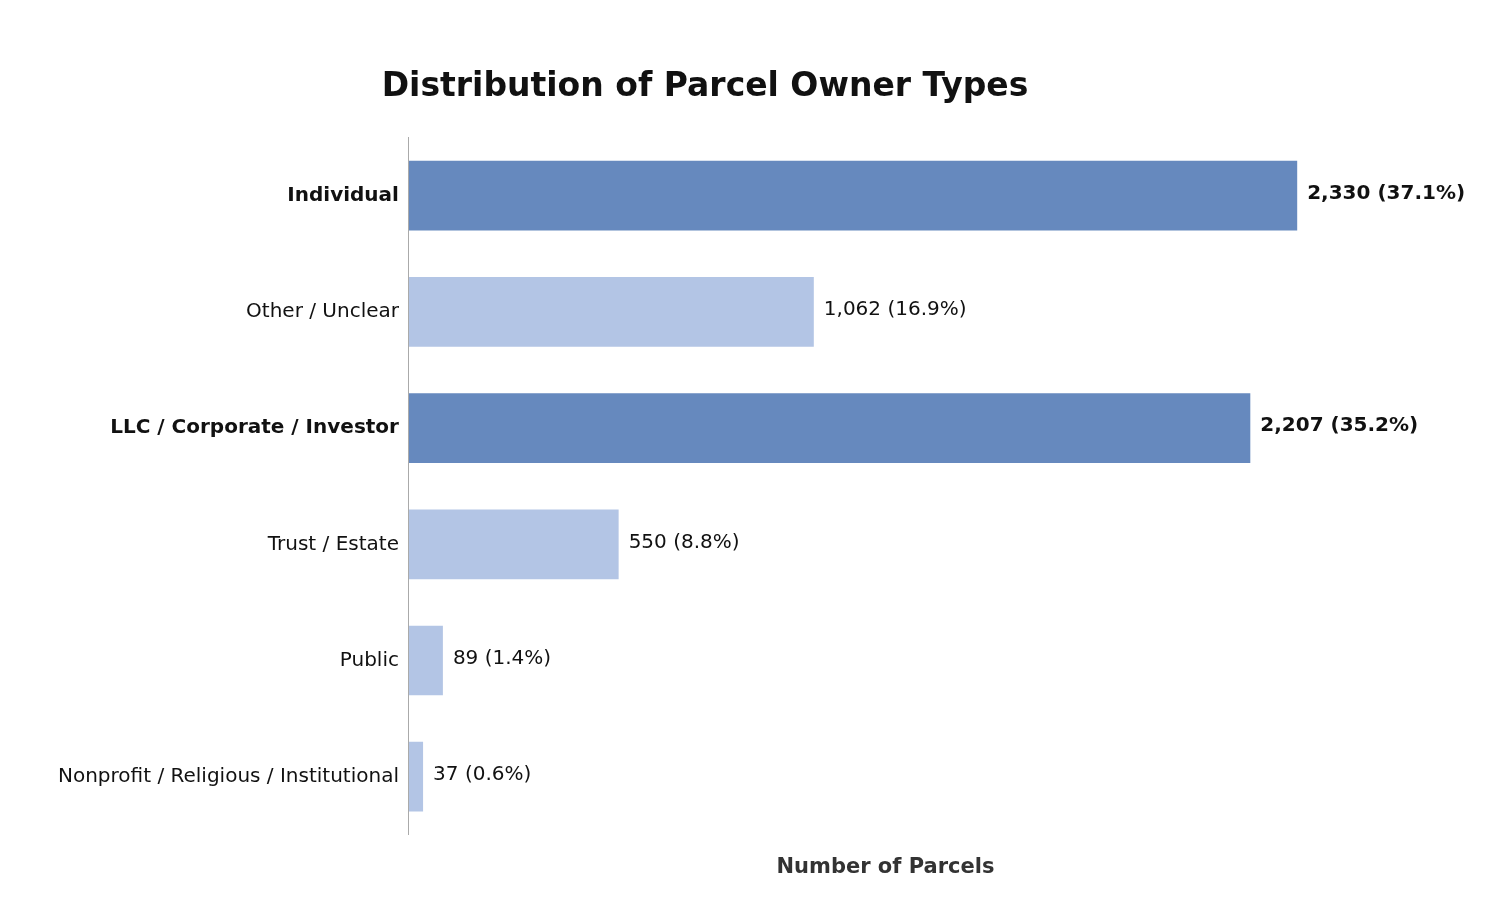  What do you see at coordinates (1386, 191) in the screenshot?
I see `data-label: 2,330 (37.1%)` at bounding box center [1386, 191].